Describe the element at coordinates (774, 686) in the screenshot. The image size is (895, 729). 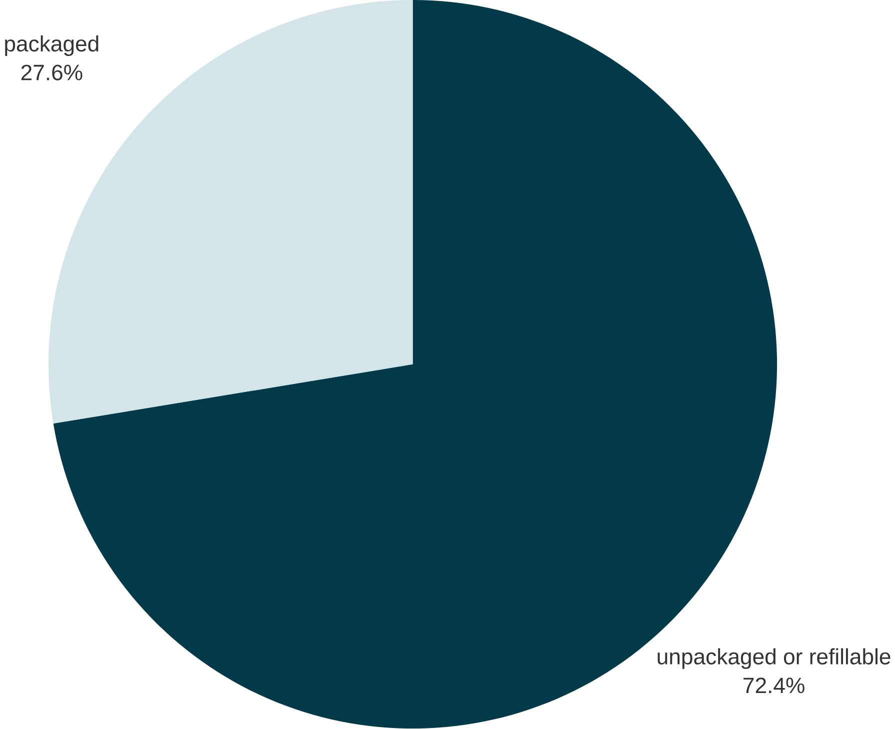
I see `data-label: 72.4%` at that location.